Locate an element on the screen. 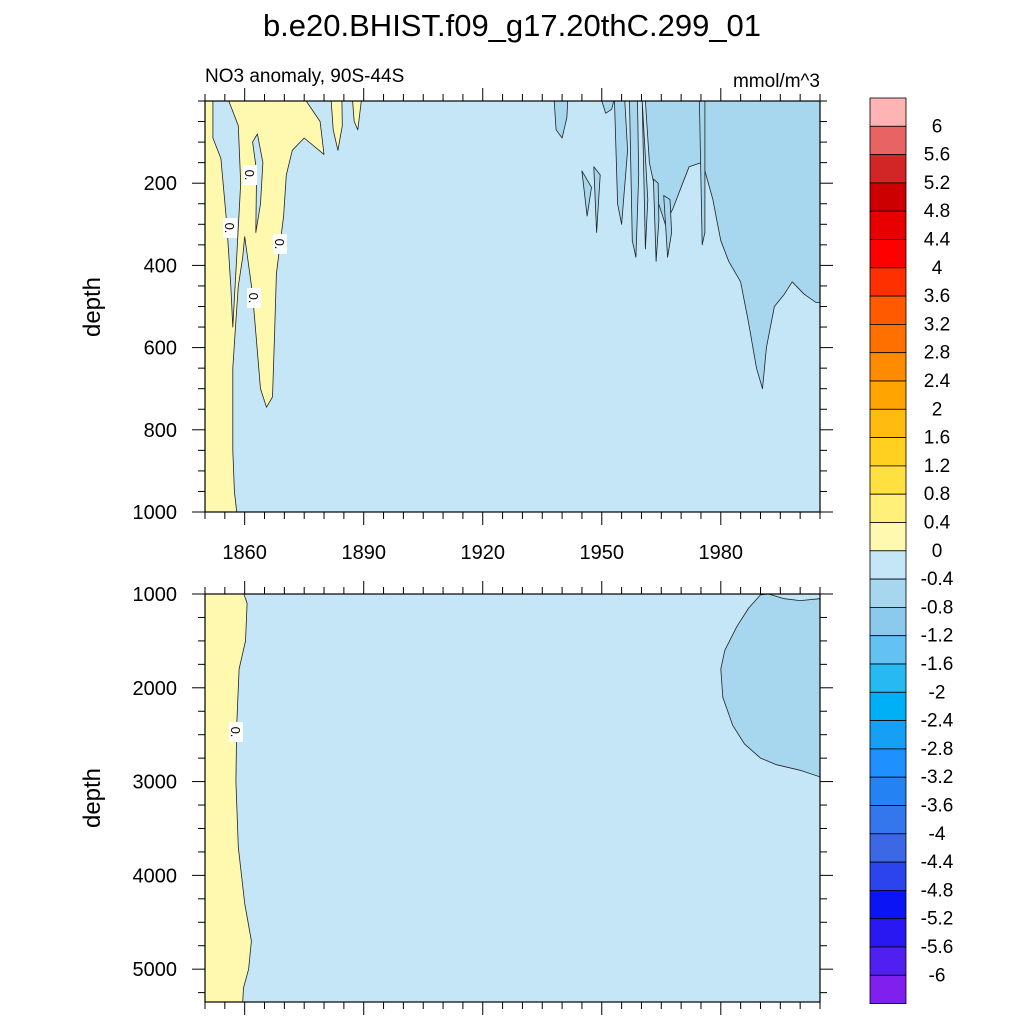 This screenshot has height=1024, width=1024. y-tick-label: 200 is located at coordinates (160, 184).